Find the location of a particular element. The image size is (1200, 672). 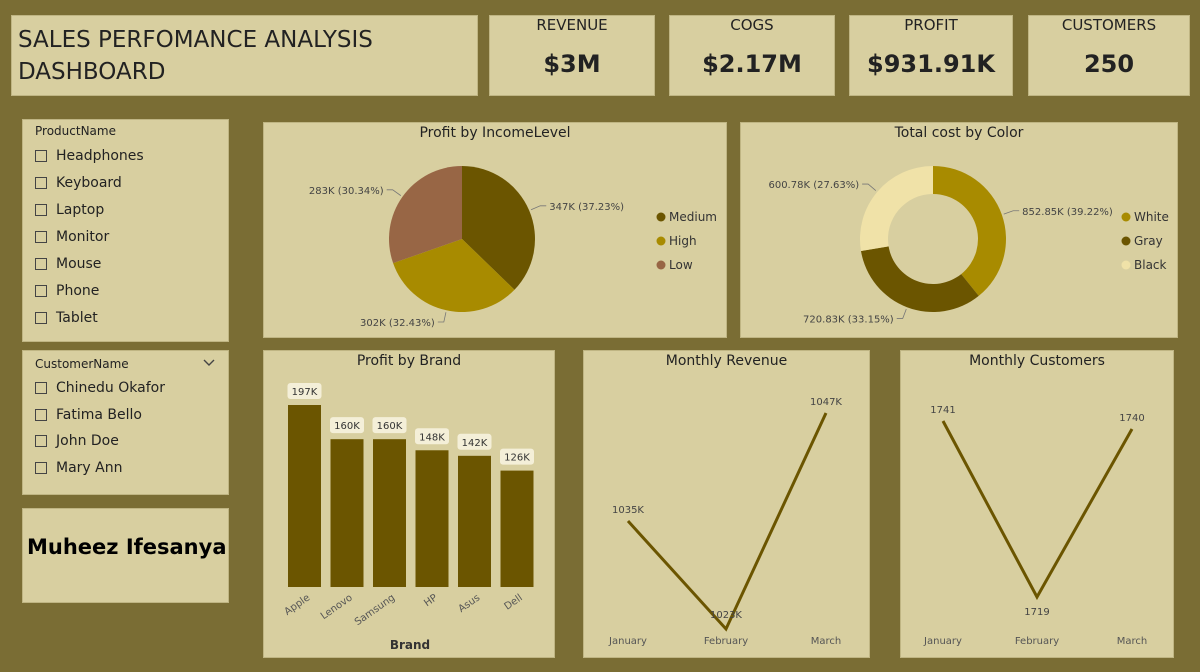

chart-title: Profit by Brand is located at coordinates (409, 361).